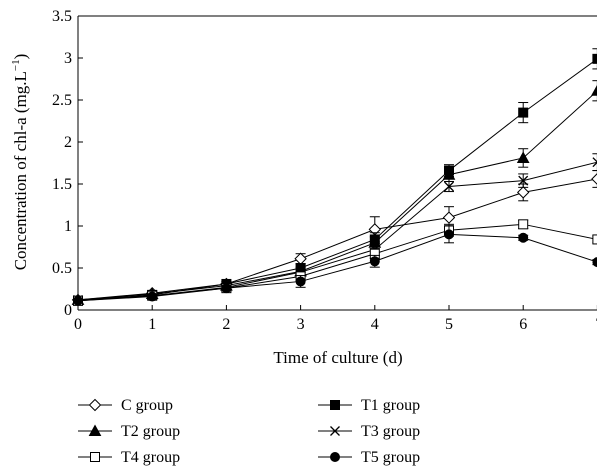  I want to click on legend-label: C group, so click(147, 405).